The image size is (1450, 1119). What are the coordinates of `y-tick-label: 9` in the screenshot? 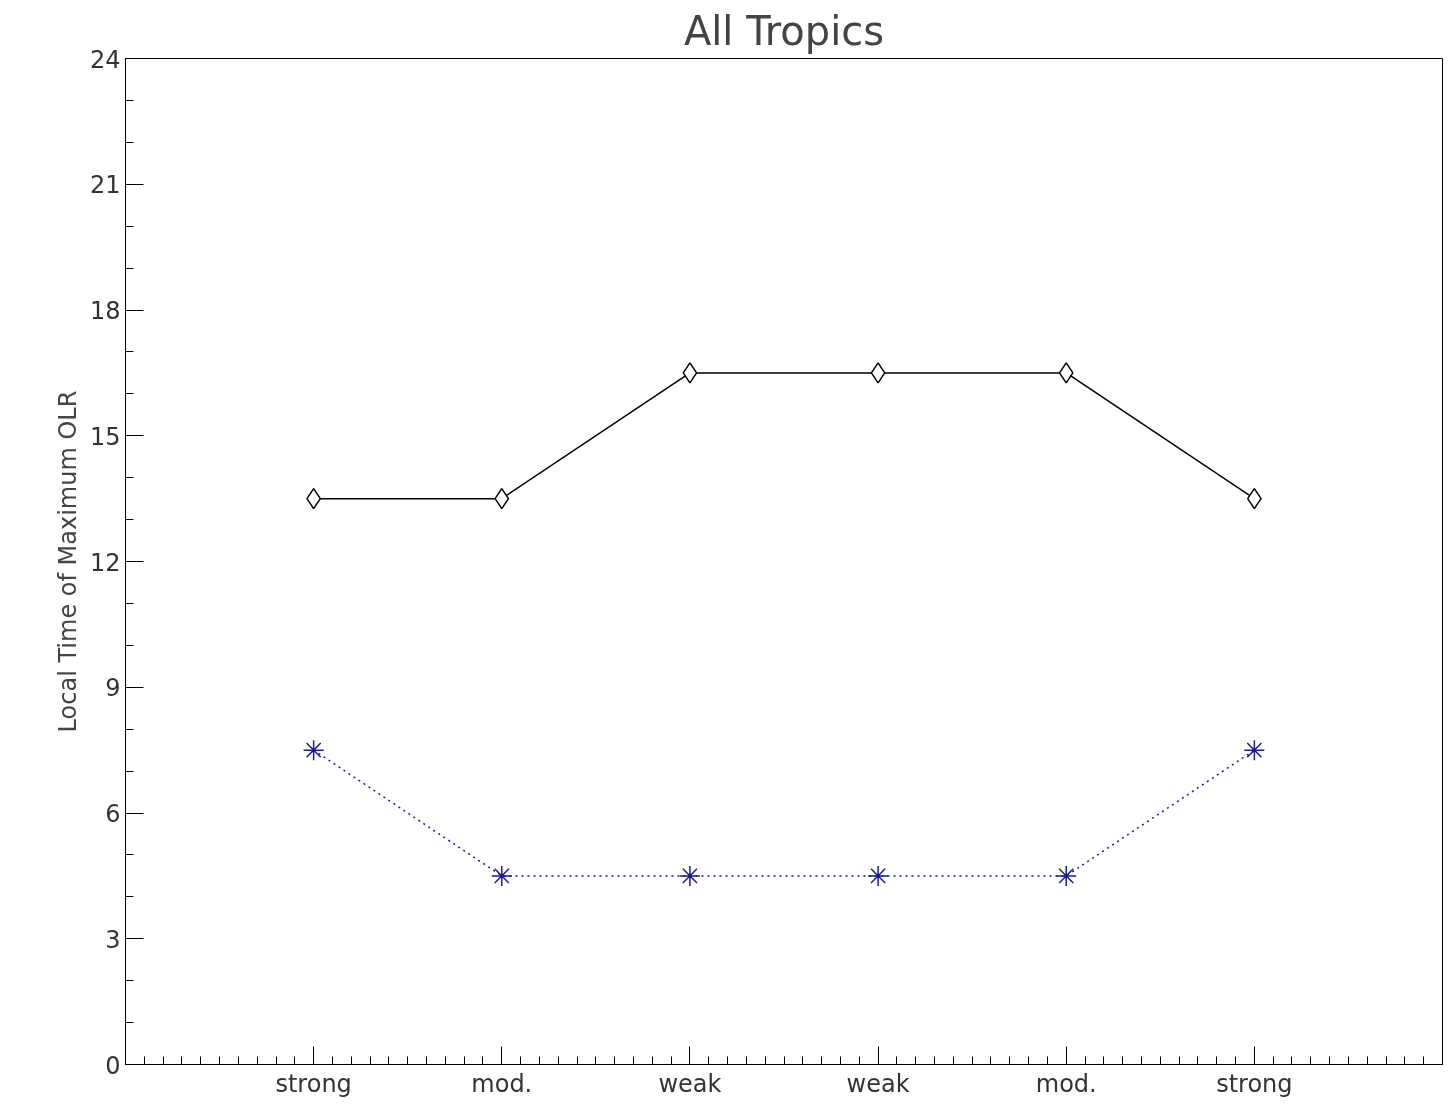 It's located at (113, 688).